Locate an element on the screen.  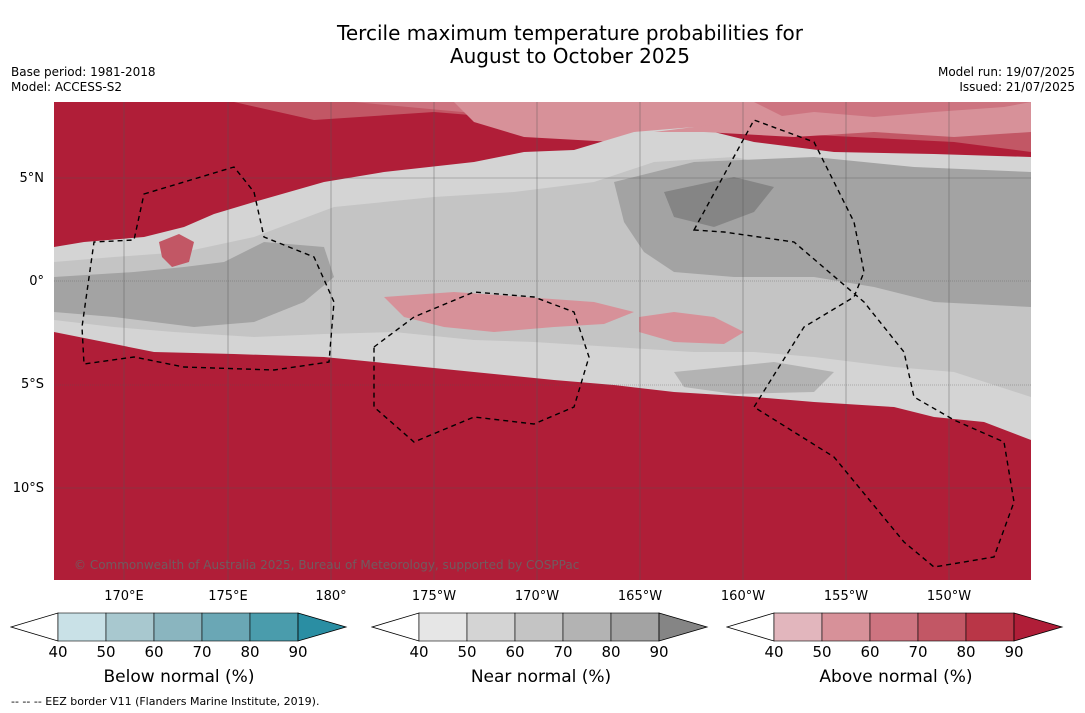
title-line-2: August to October 2025 is located at coordinates (570, 56).